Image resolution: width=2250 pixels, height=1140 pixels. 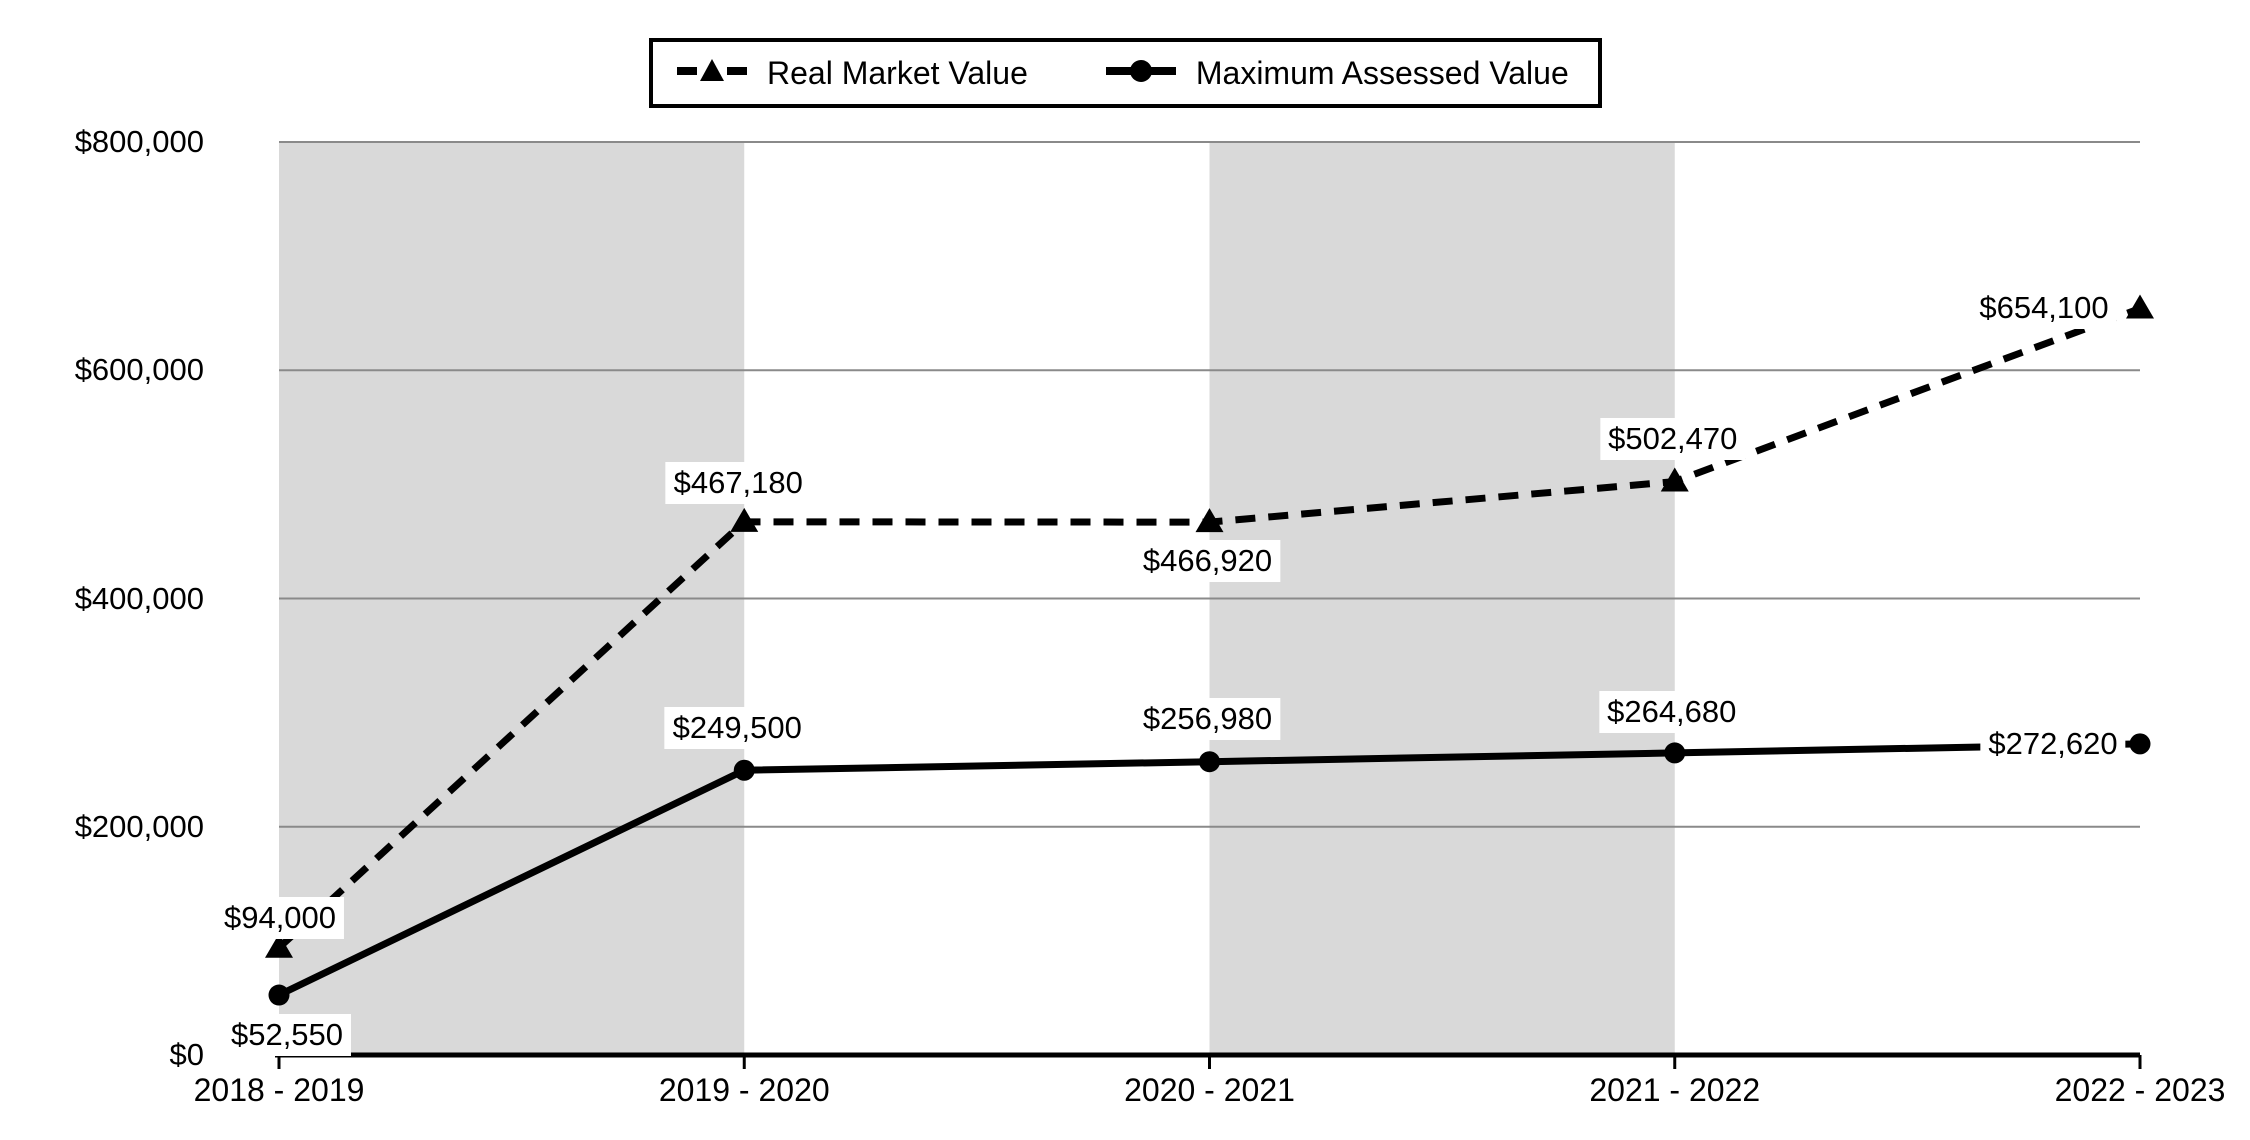 I want to click on data-label: $249,500, so click(x=737, y=728).